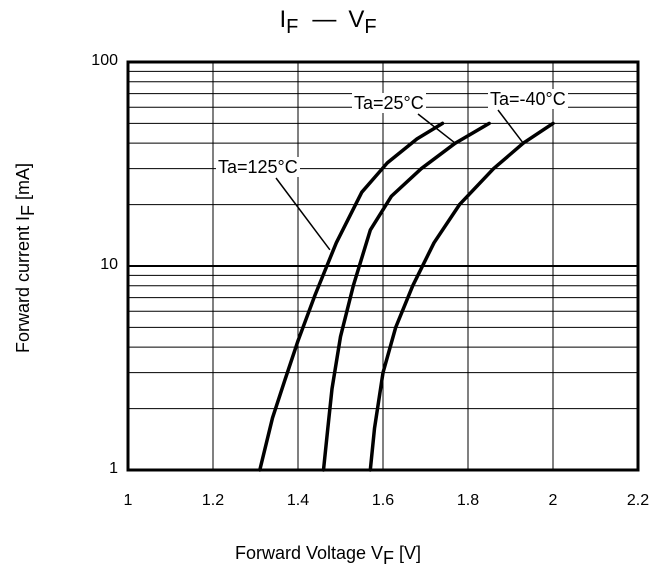 This screenshot has width=656, height=579. I want to click on x-tick-label: 1.6, so click(383, 500).